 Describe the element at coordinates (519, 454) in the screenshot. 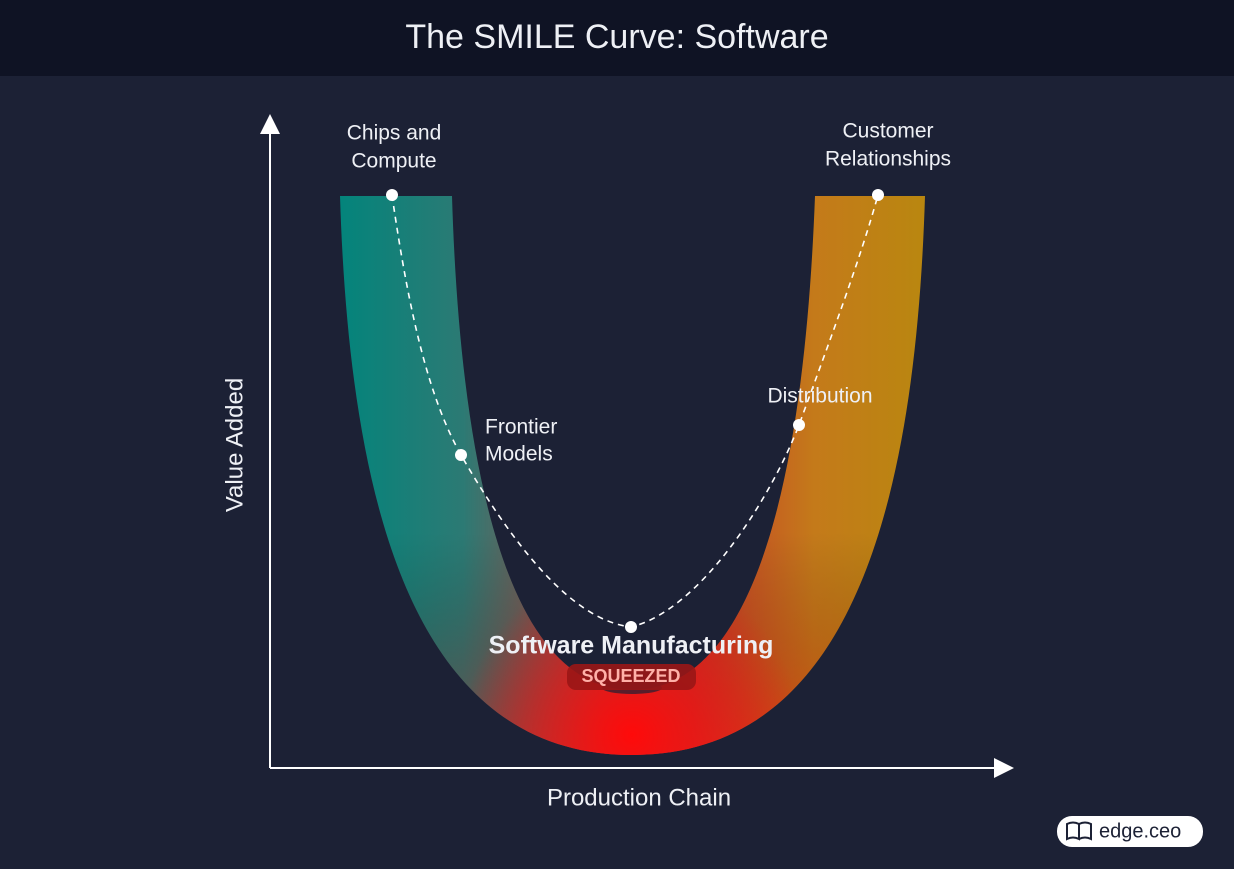

I see `stage-label: Models` at that location.